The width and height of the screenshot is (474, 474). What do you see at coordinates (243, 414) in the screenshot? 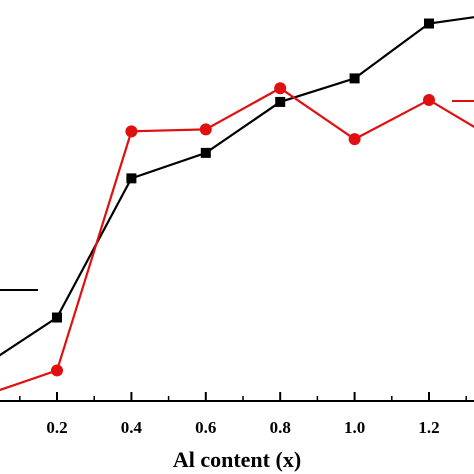
I see `x-axis-ticks: 0.2 0.4 0.6 0.8 1.0 1.2` at bounding box center [243, 414].